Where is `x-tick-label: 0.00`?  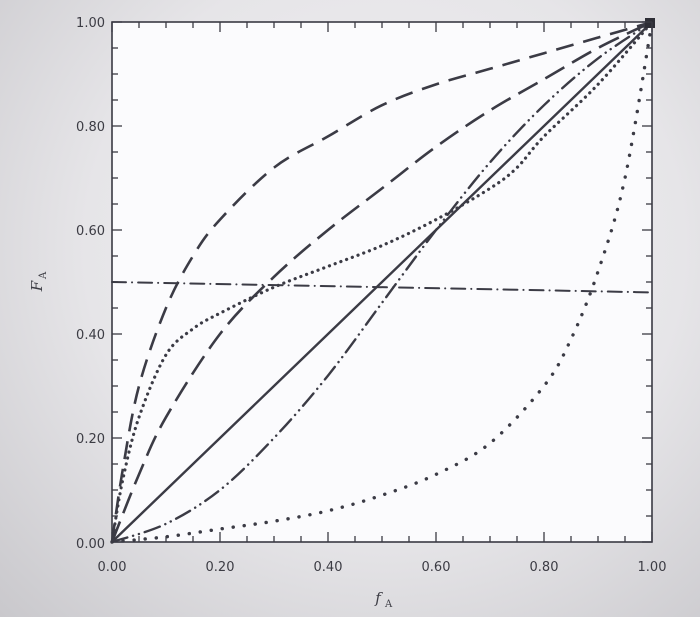
x-tick-label: 0.00 is located at coordinates (112, 567).